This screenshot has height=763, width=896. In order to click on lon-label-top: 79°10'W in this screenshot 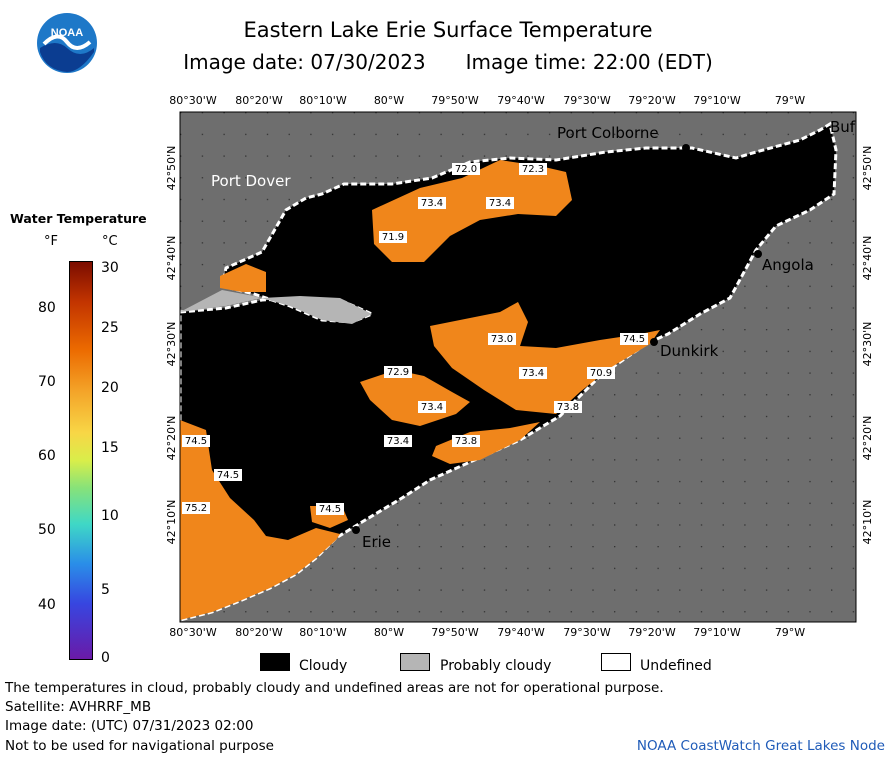, I will do `click(717, 100)`.